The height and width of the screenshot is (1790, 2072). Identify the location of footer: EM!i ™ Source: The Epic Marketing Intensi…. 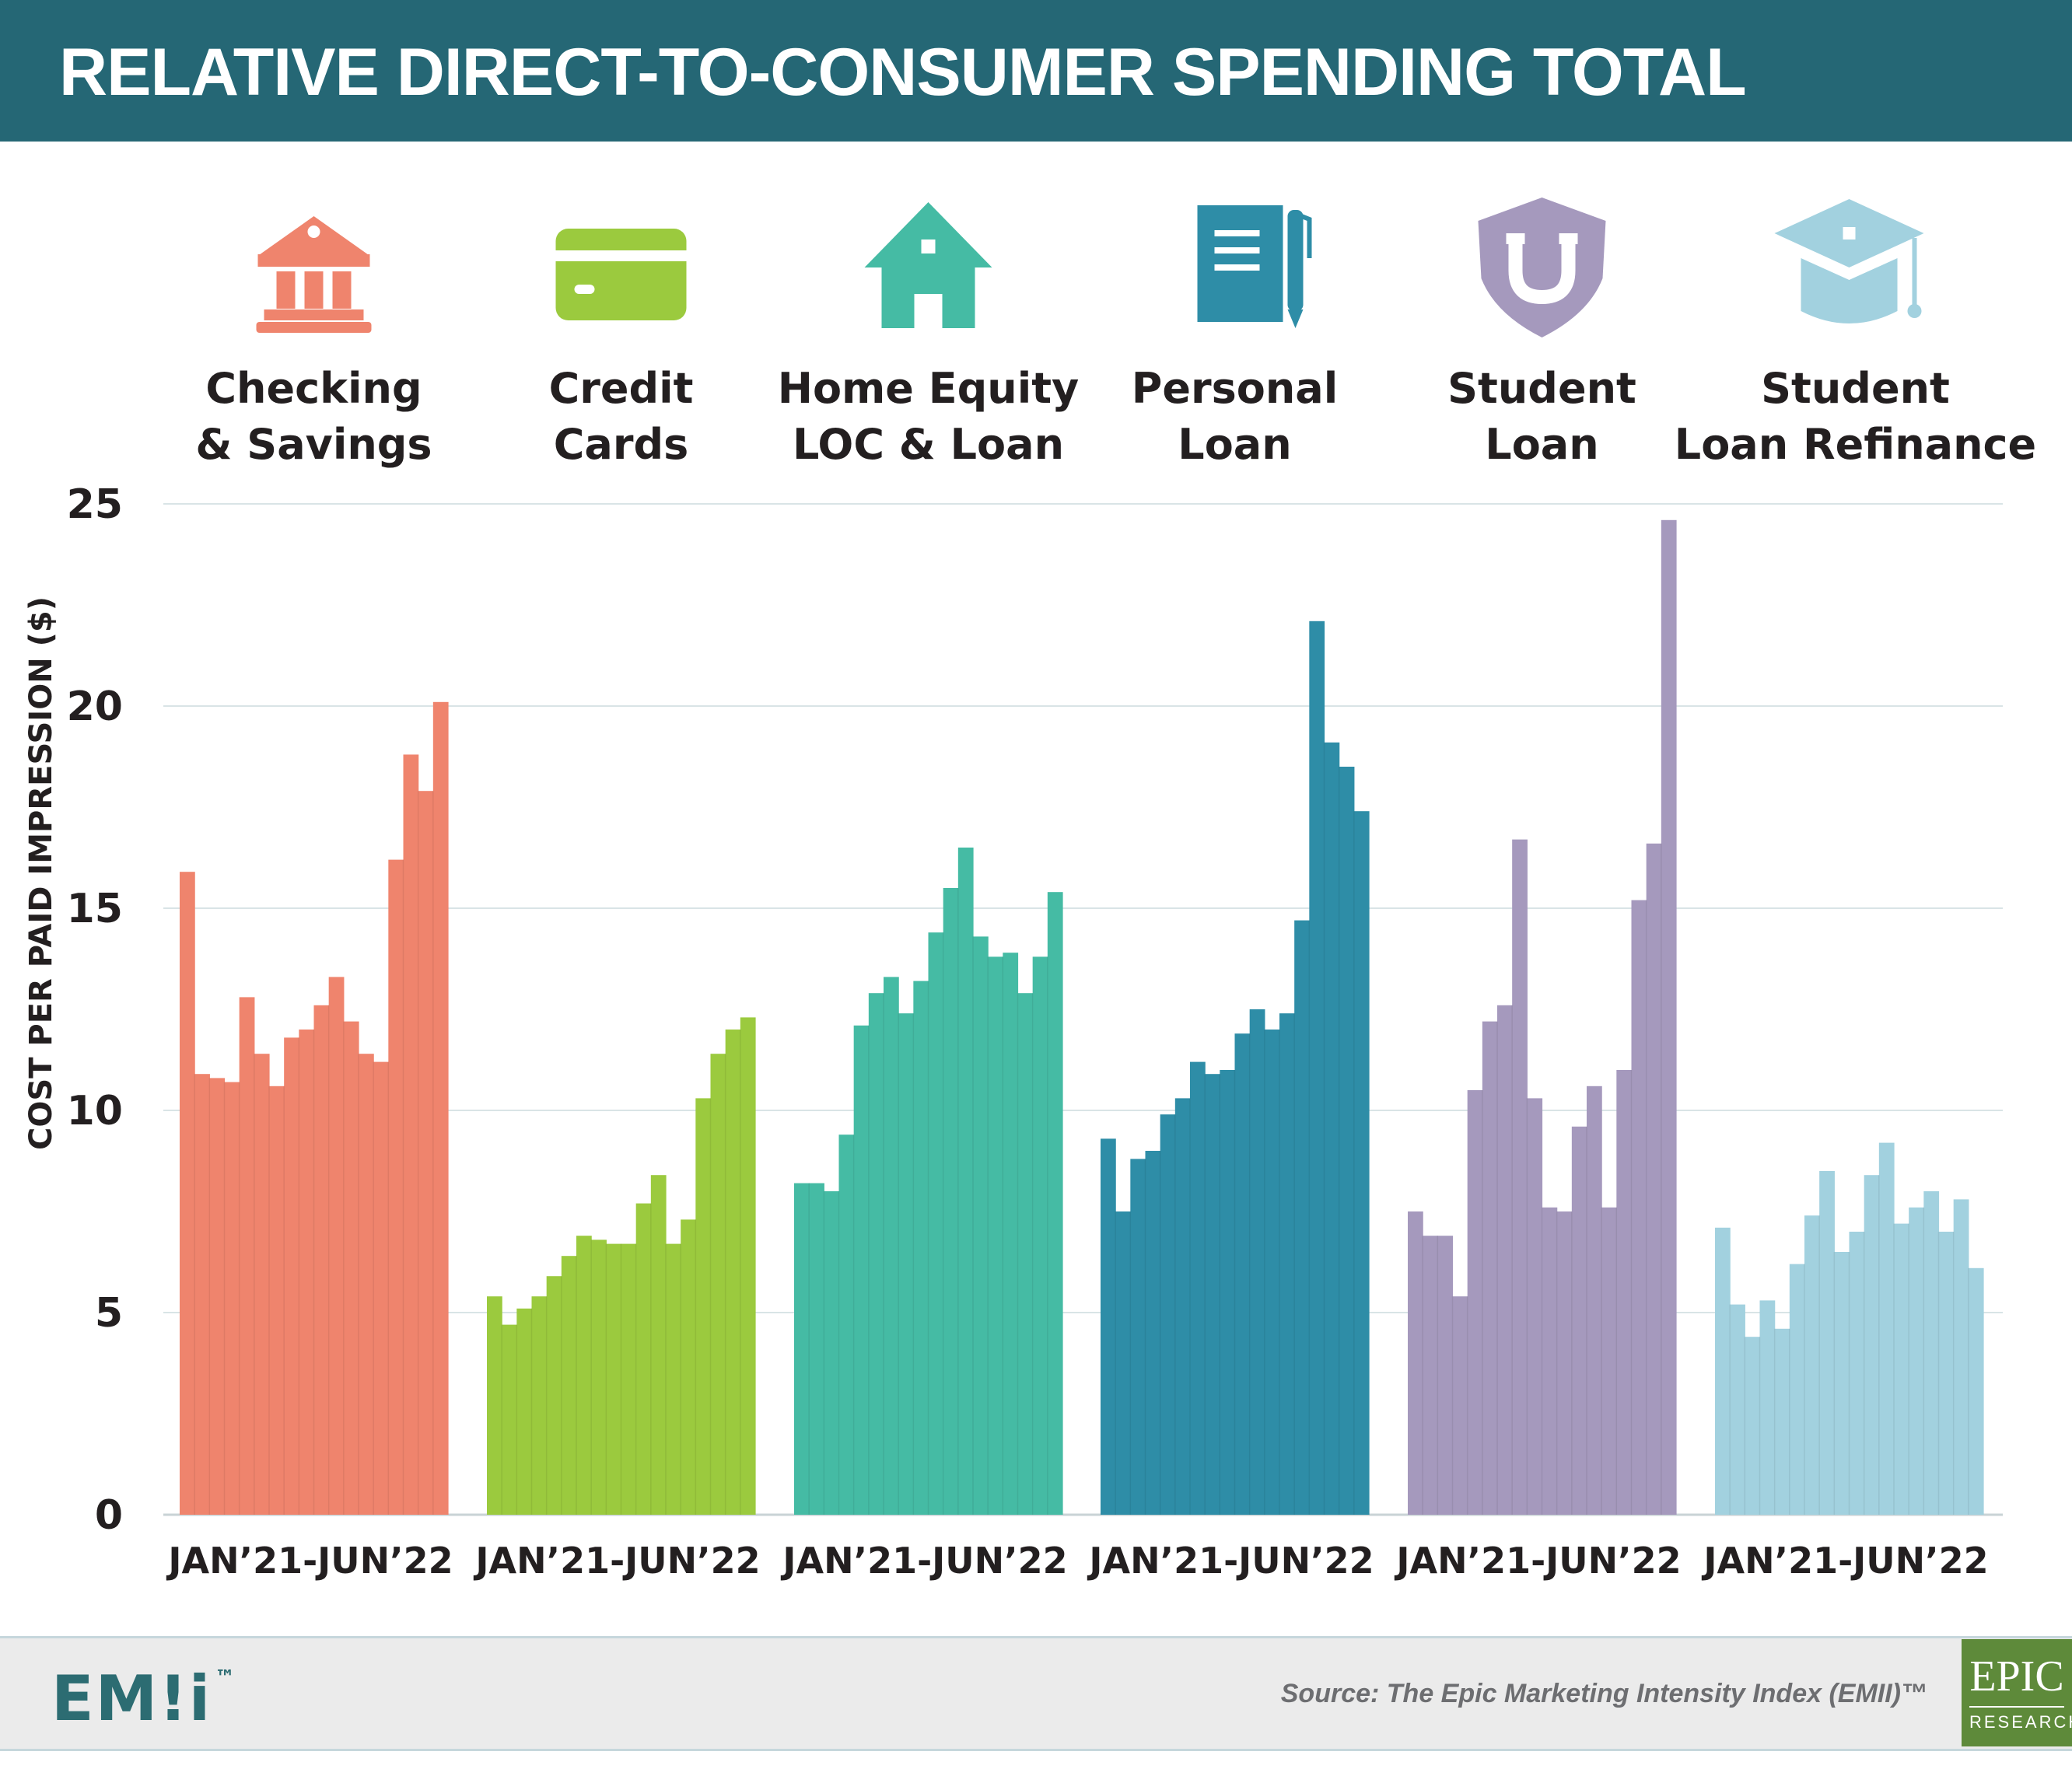
(1036, 1693).